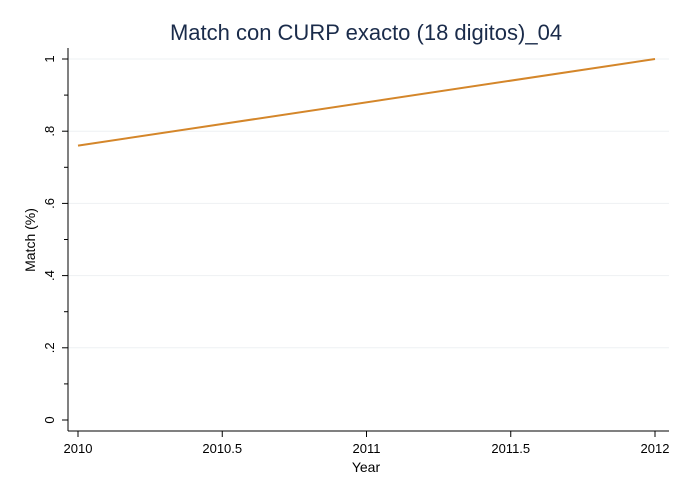  I want to click on x-tick-label: 2012, so click(655, 448).